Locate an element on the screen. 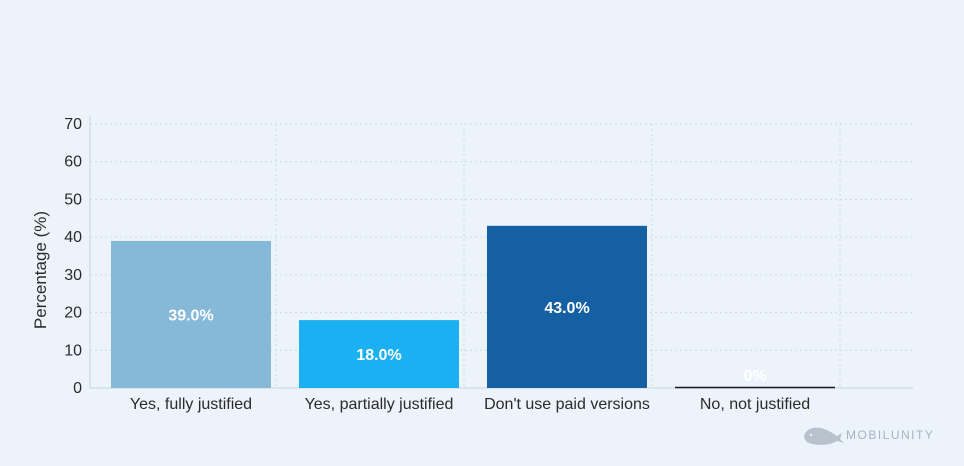 The image size is (964, 466). data-label: 43.0% is located at coordinates (566, 308).